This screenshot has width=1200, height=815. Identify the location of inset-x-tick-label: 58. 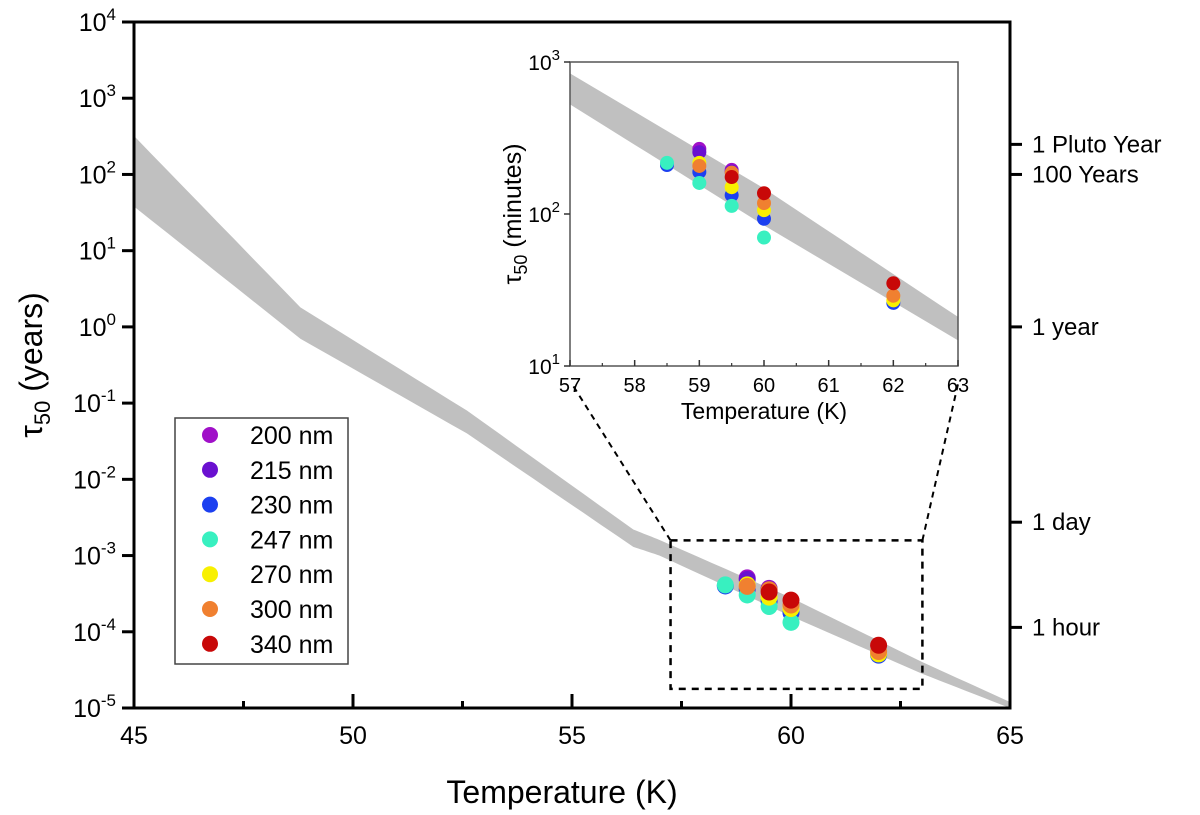
(635, 386).